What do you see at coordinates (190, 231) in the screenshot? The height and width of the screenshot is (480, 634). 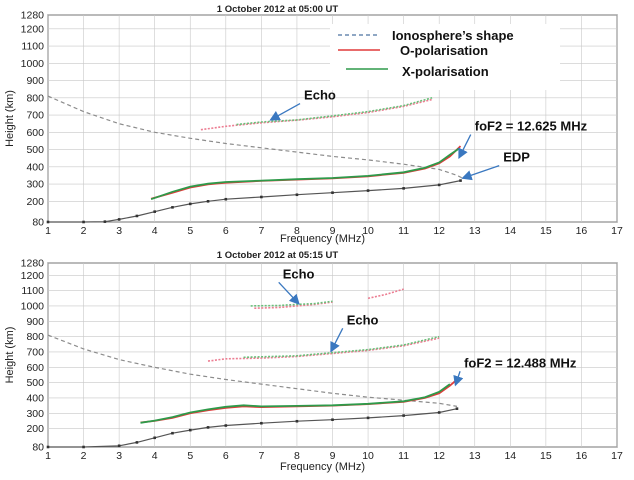 I see `x-tick-label: 5` at bounding box center [190, 231].